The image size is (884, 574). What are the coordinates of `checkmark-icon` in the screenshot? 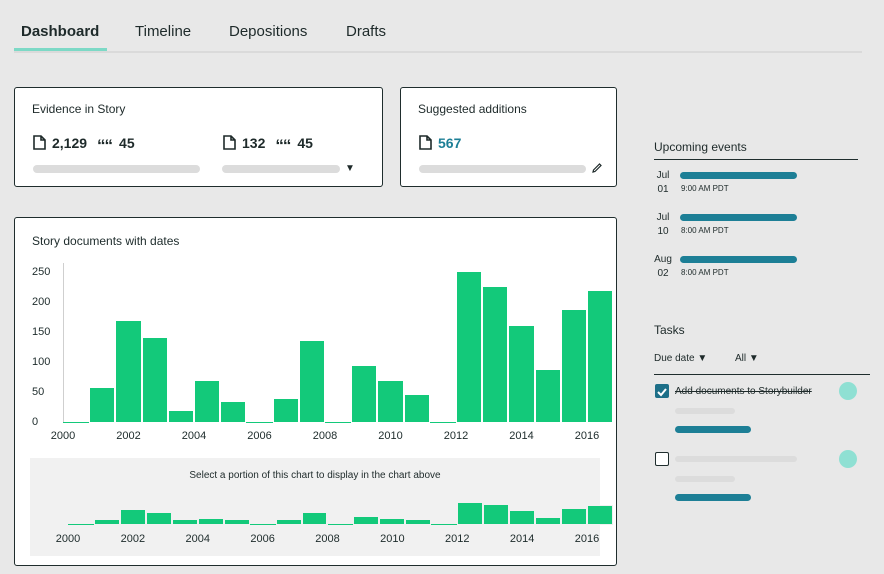 It's located at (662, 392).